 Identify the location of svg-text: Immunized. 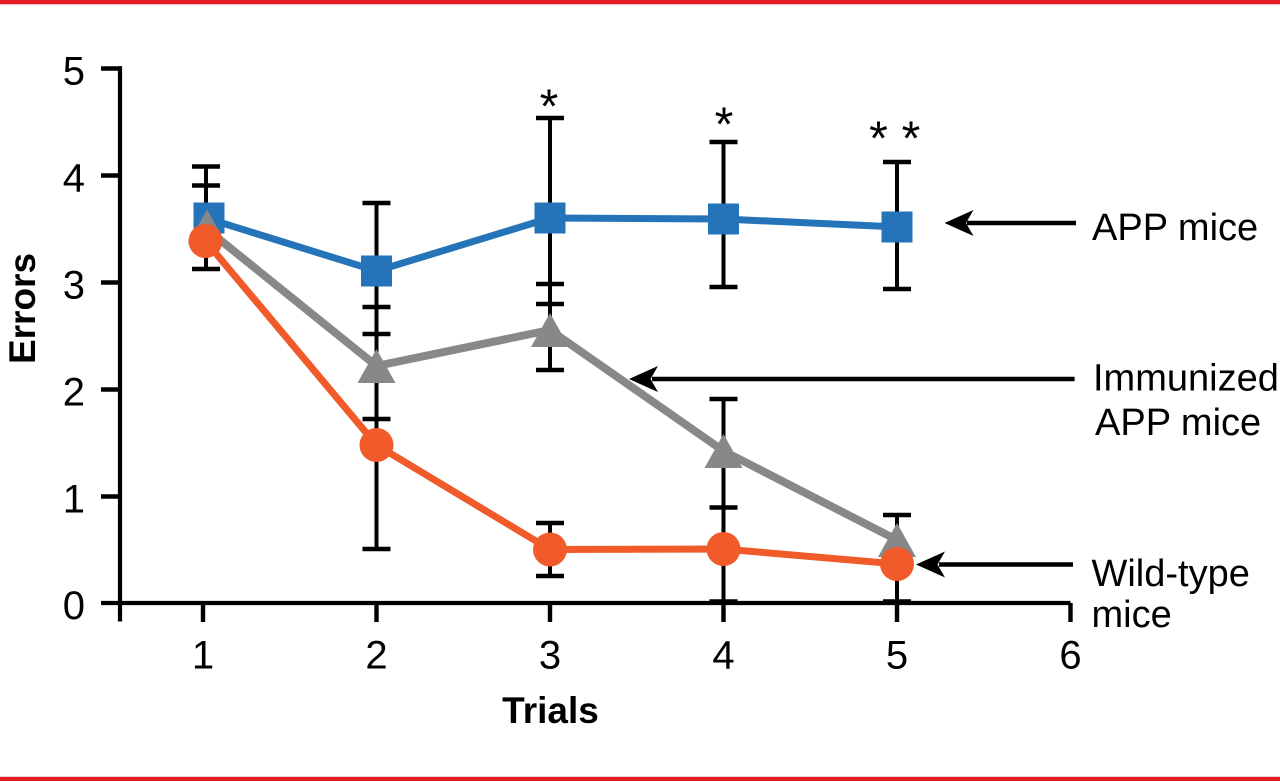
(1186, 379).